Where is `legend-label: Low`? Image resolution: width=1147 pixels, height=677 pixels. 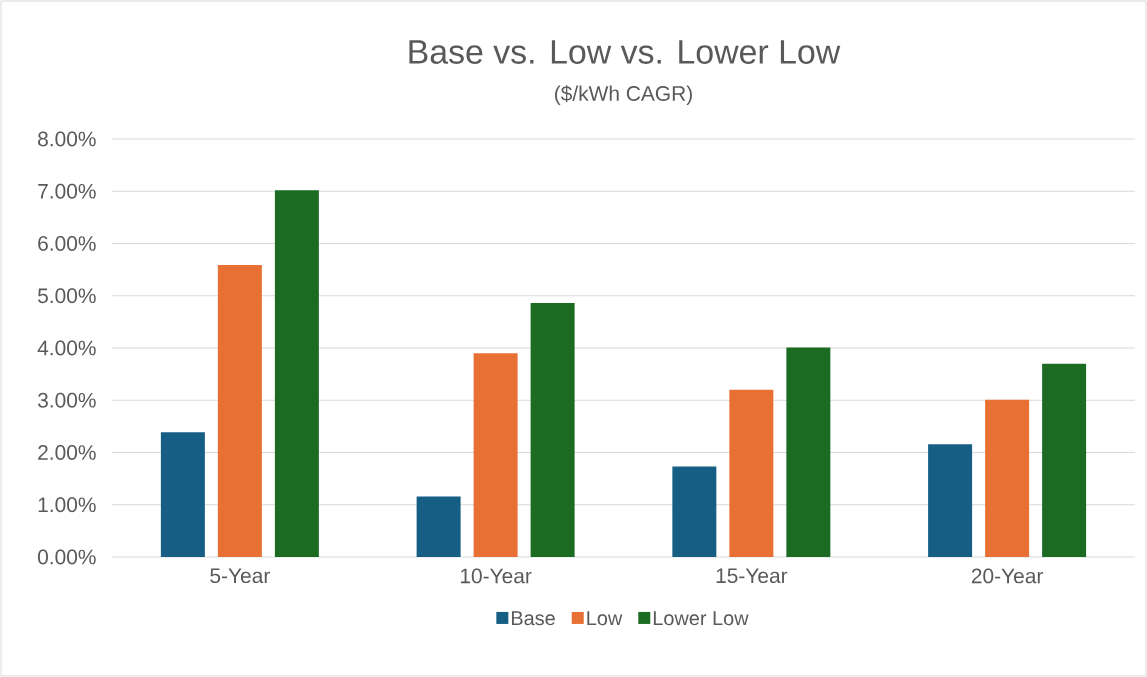
legend-label: Low is located at coordinates (605, 618).